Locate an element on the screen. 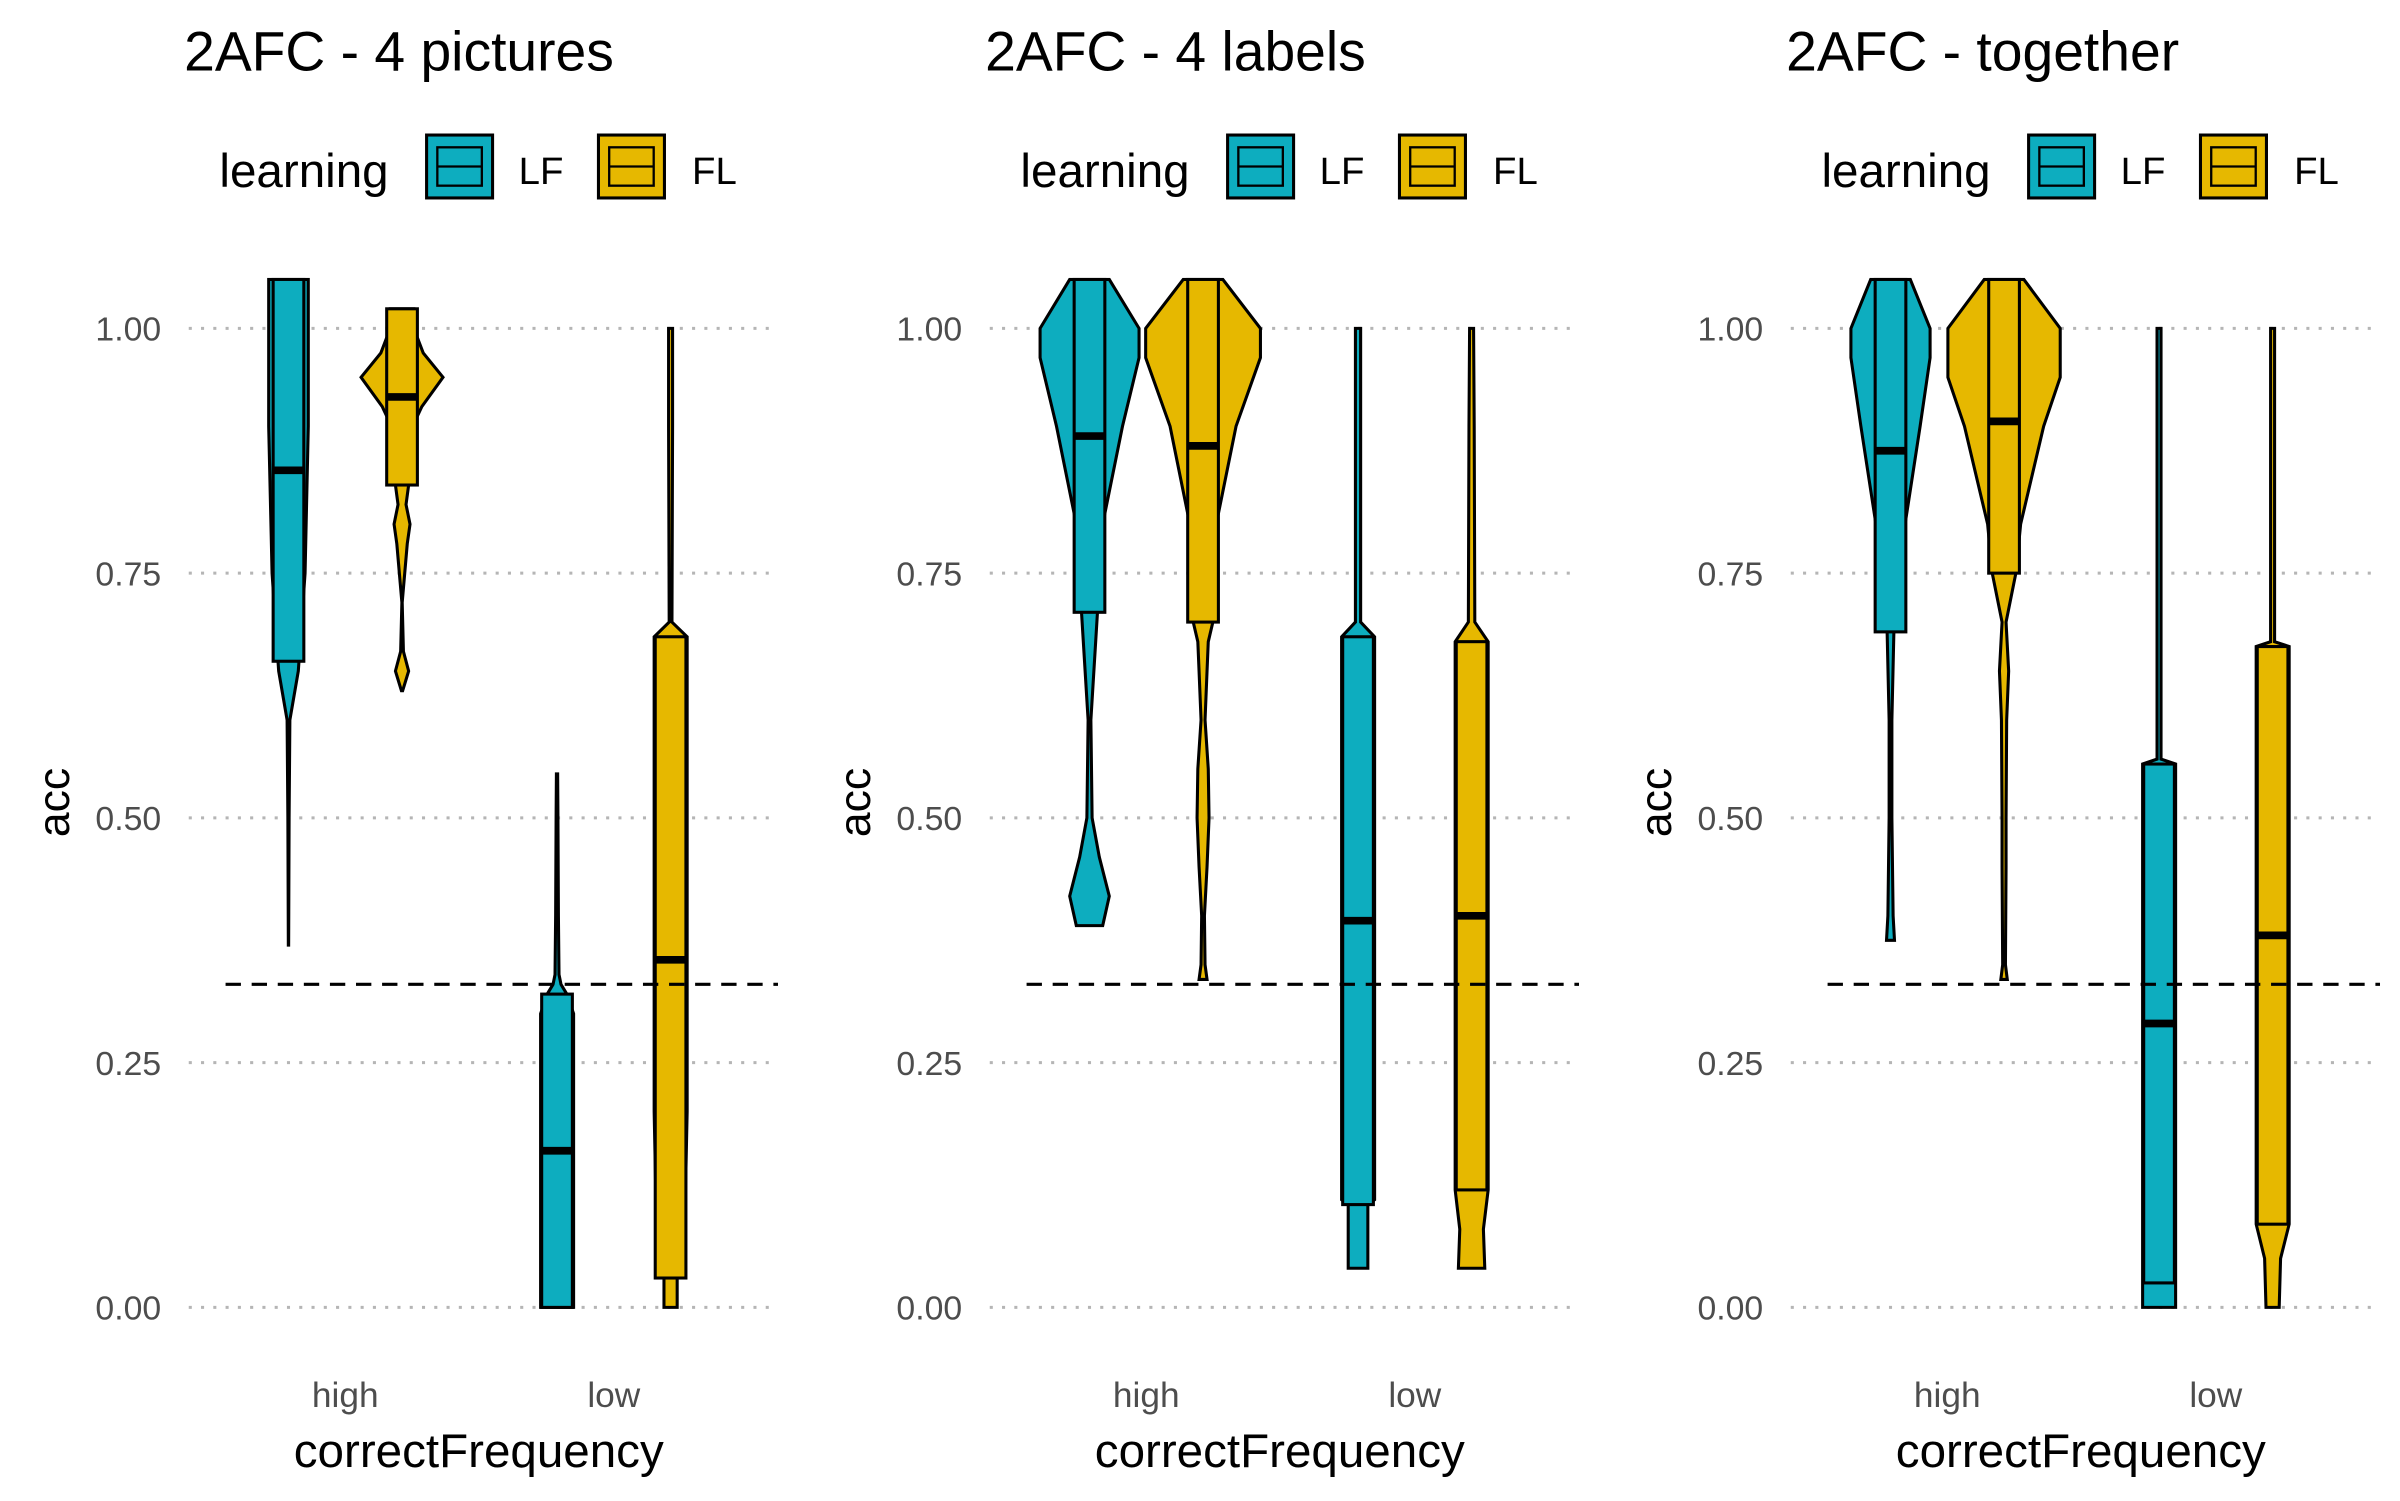  chart-title: 2AFC - 4 labels is located at coordinates (1175, 52).